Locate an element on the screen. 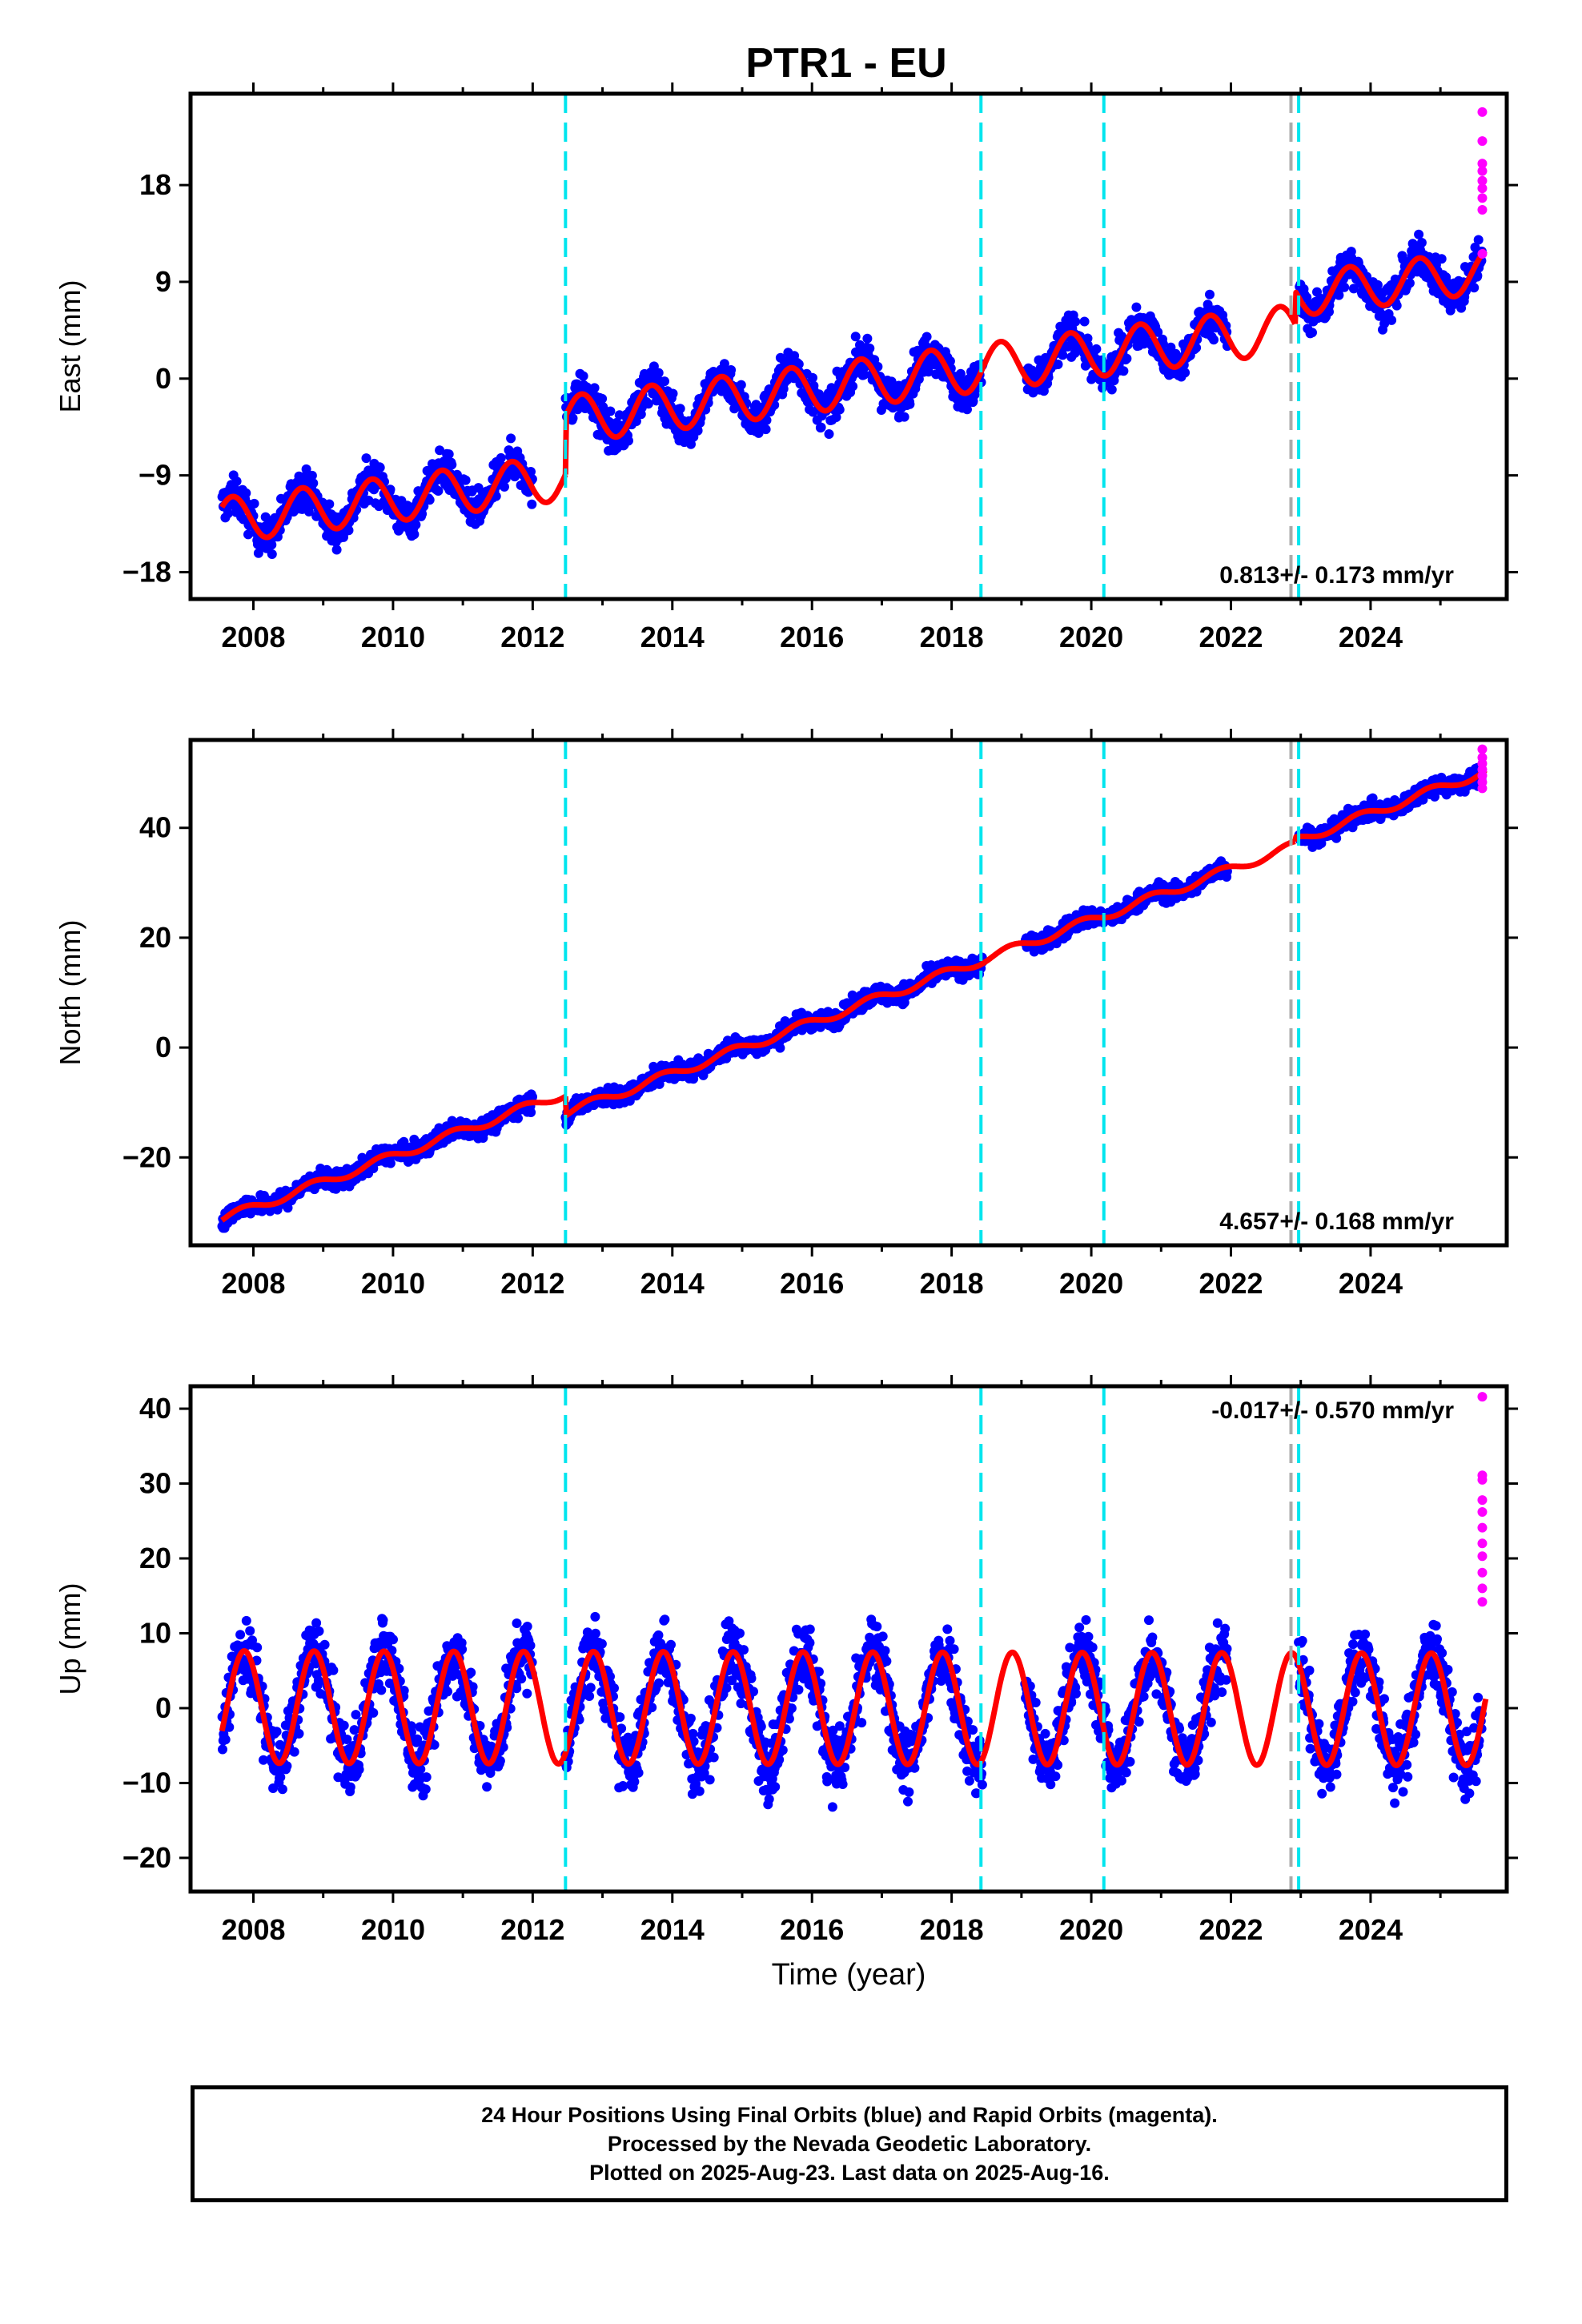 This screenshot has width=1582, height=2324. x-tick-label: 2010 is located at coordinates (393, 1283).